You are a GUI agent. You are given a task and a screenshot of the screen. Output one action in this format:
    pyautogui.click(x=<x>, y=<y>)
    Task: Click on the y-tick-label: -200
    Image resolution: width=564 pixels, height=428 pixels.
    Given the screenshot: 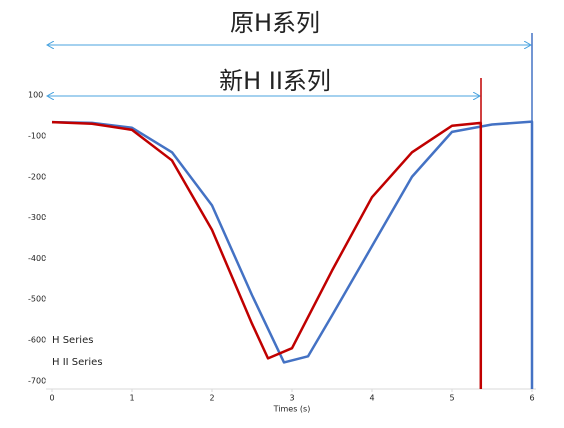 What is the action you would take?
    pyautogui.click(x=37, y=176)
    